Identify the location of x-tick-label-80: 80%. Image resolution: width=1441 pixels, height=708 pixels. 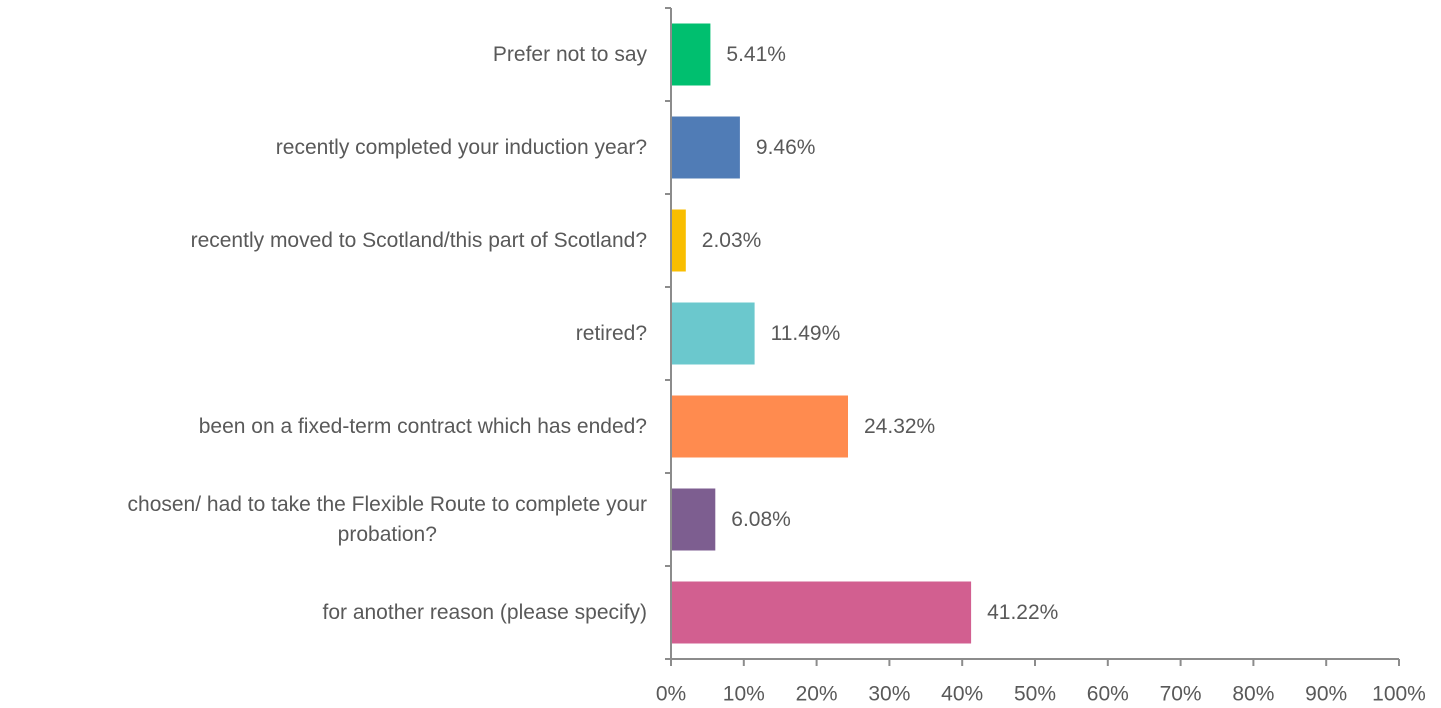
(1253, 694).